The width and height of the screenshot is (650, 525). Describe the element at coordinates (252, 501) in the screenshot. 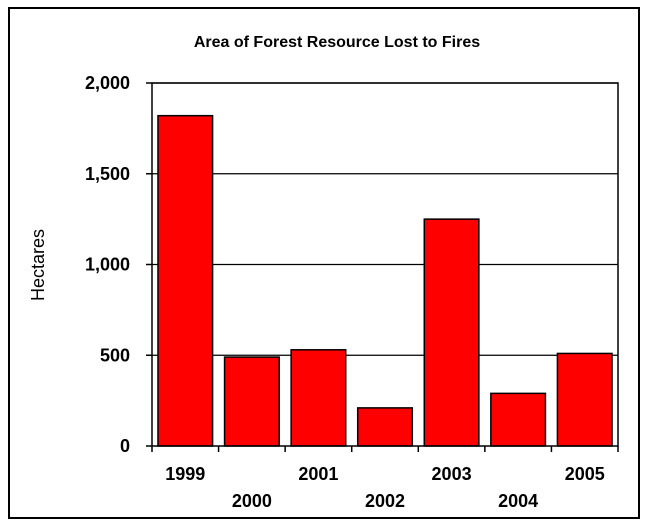

I see `x-tick-label: 2000` at that location.